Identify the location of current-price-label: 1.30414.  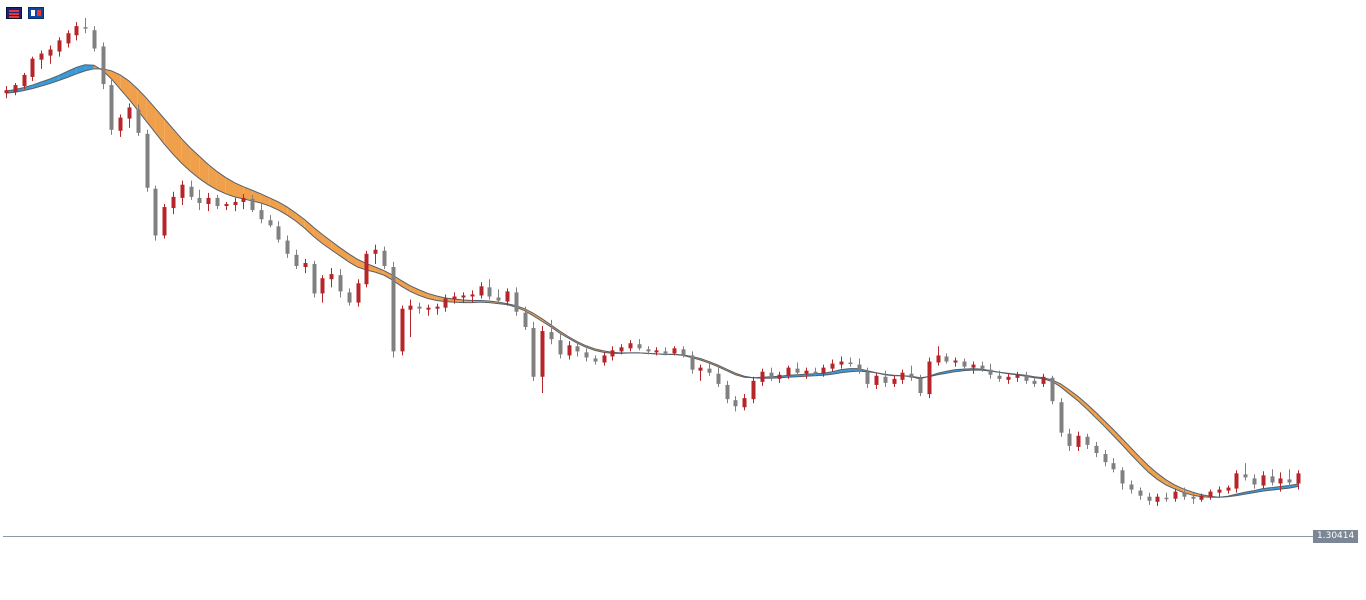
(1336, 536).